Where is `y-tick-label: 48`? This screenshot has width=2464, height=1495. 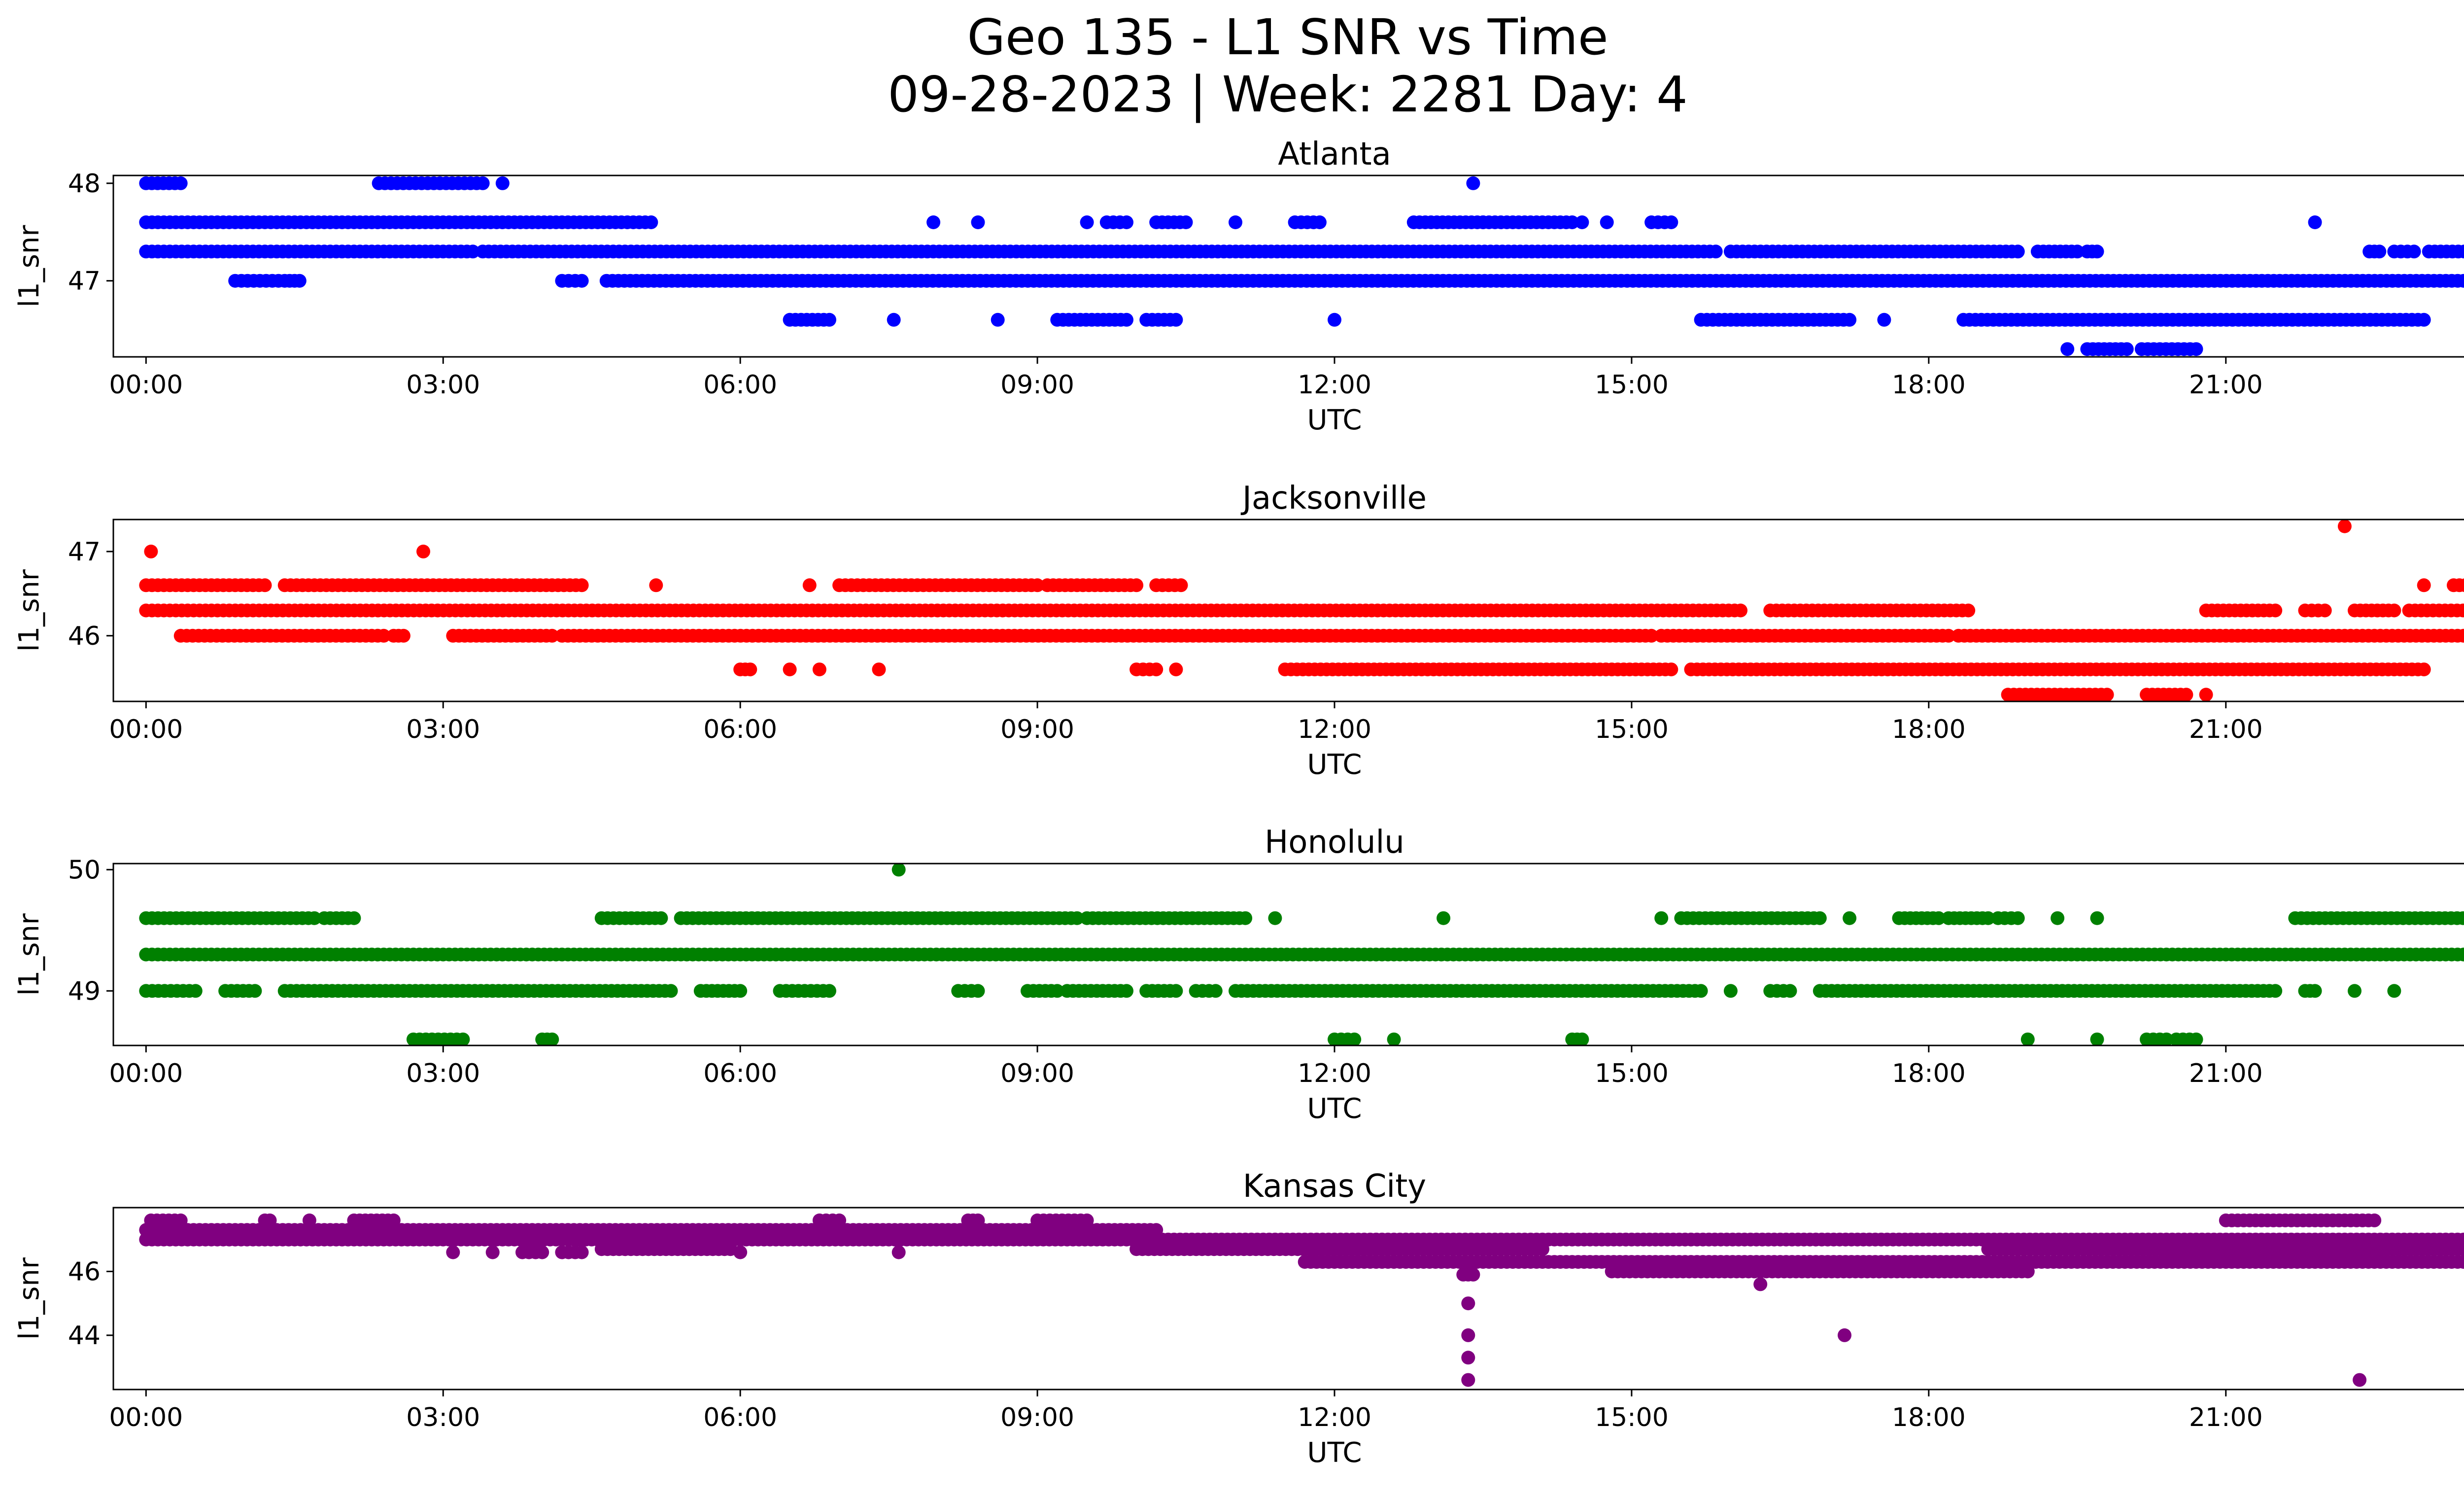
y-tick-label: 48 is located at coordinates (84, 184).